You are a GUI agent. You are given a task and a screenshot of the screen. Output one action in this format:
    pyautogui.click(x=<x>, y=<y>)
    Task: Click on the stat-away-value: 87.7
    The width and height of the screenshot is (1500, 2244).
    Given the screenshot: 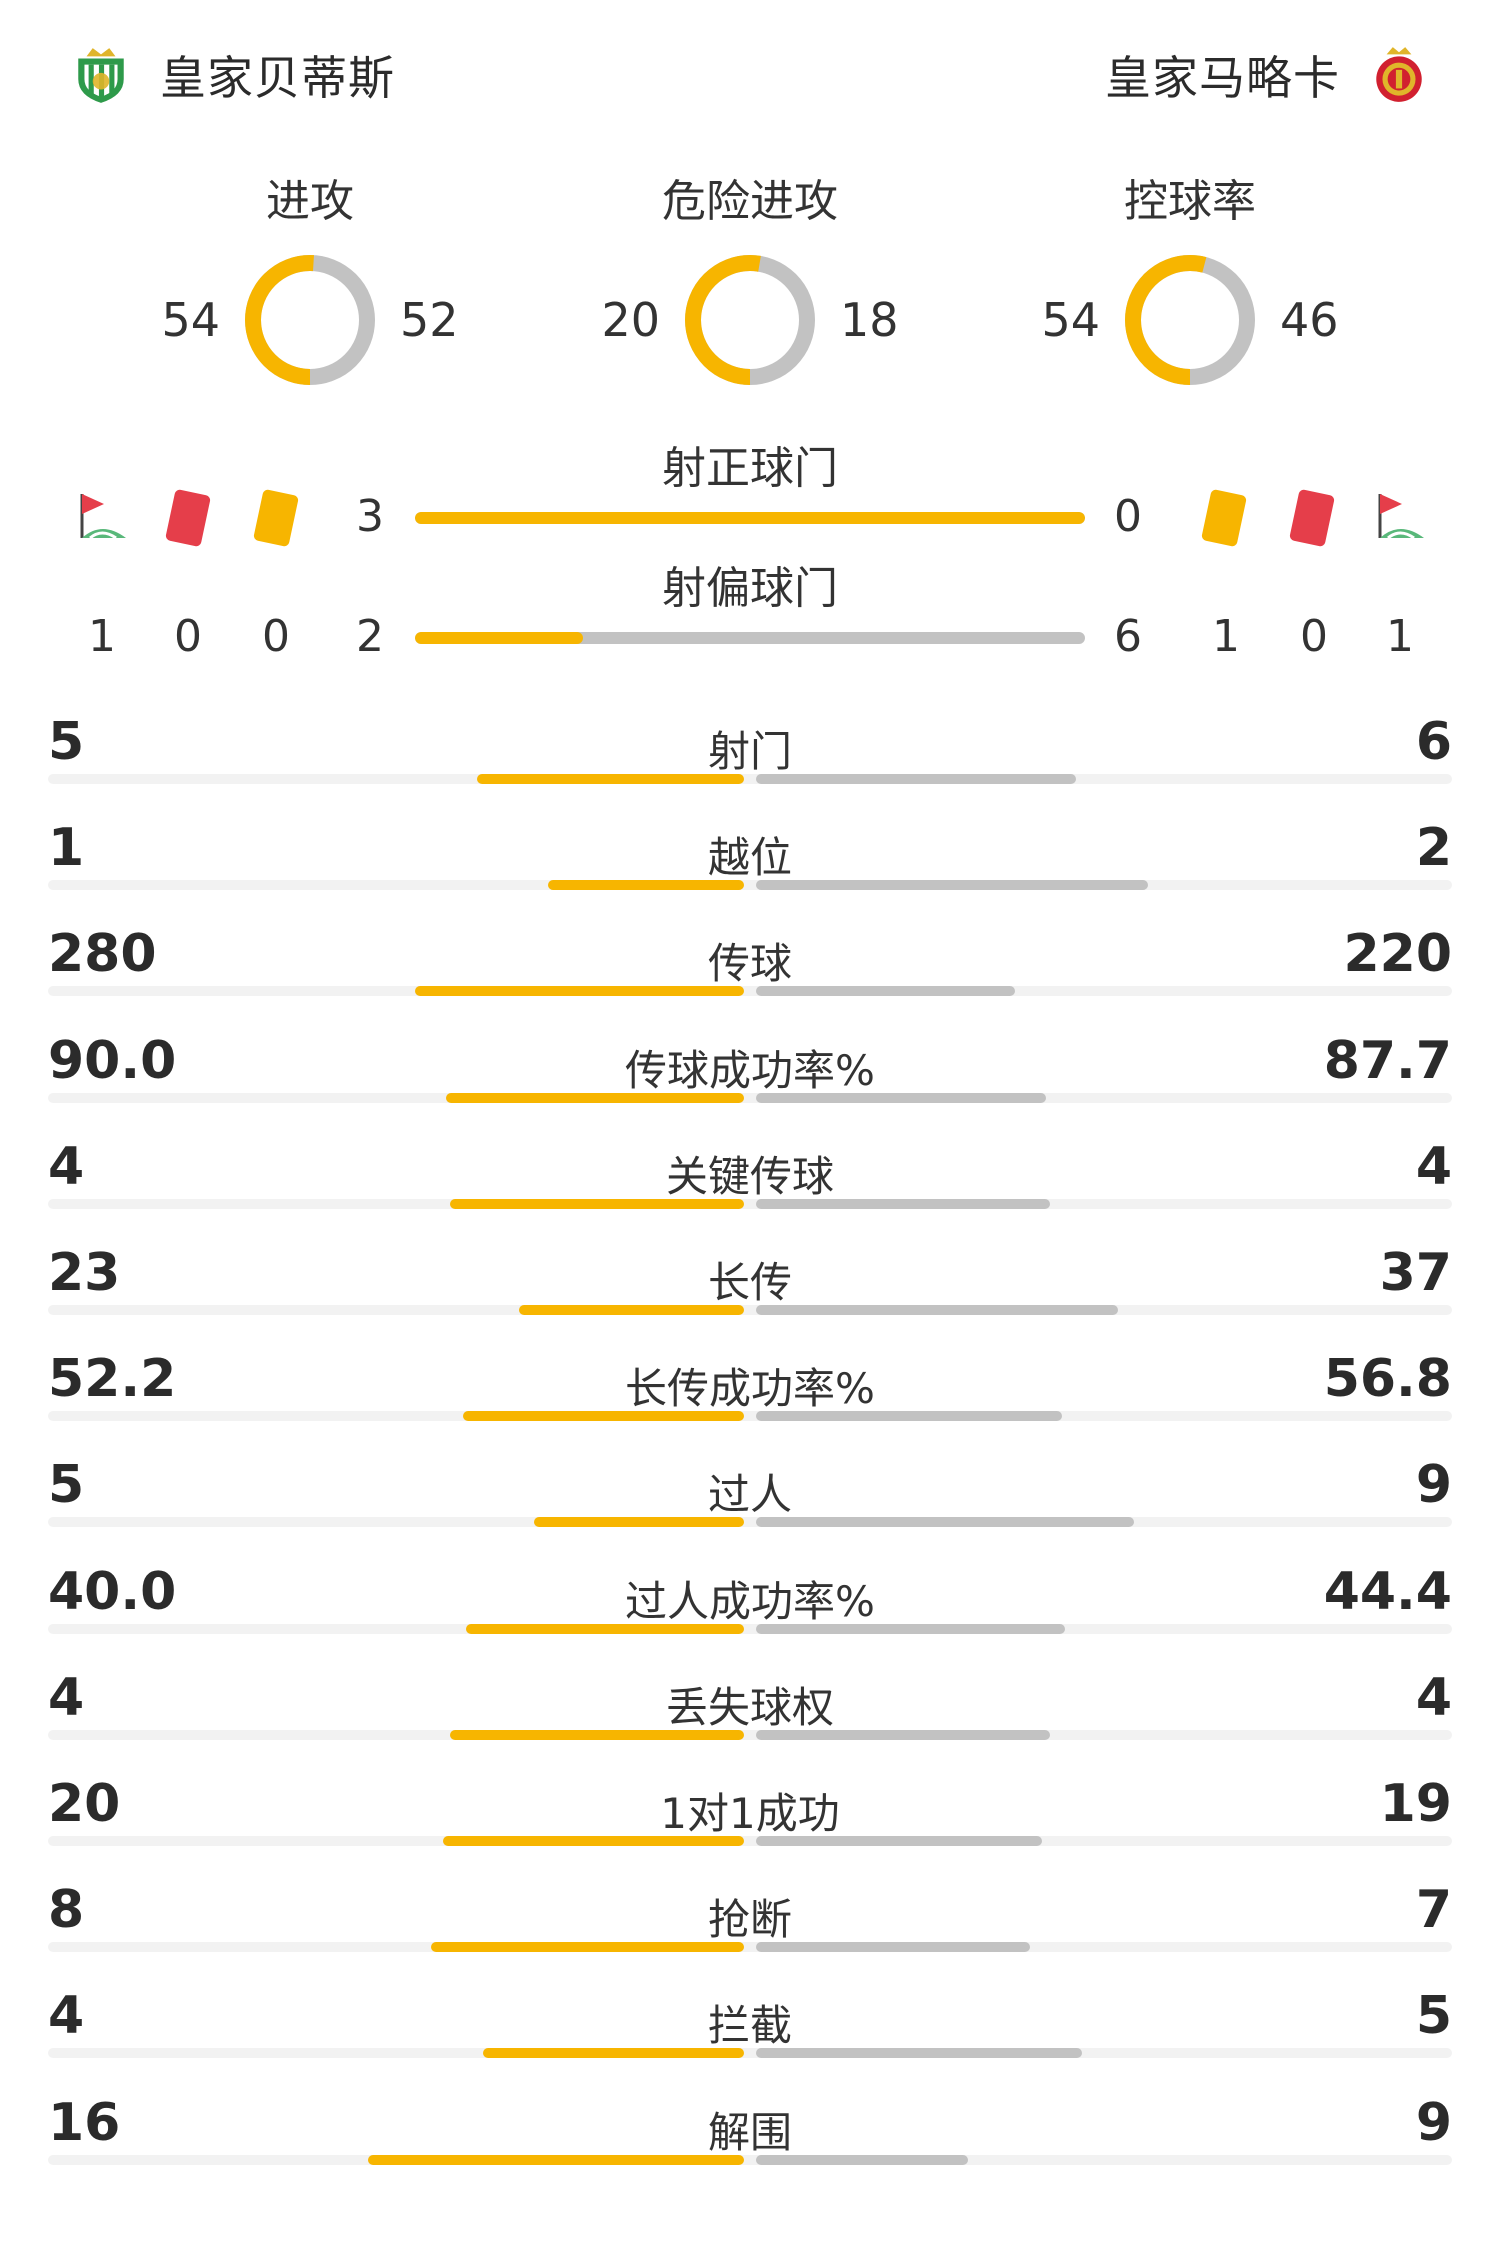 What is the action you would take?
    pyautogui.click(x=1387, y=1060)
    